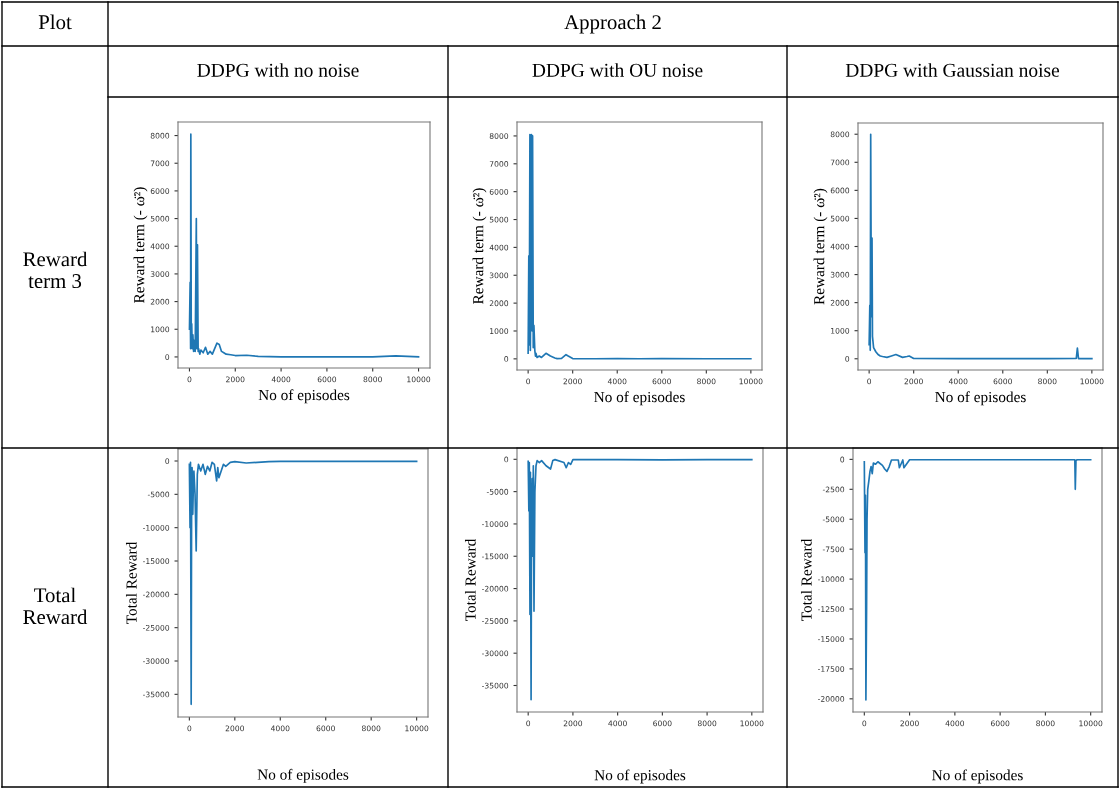  I want to click on text: Total Reward, so click(55, 606).